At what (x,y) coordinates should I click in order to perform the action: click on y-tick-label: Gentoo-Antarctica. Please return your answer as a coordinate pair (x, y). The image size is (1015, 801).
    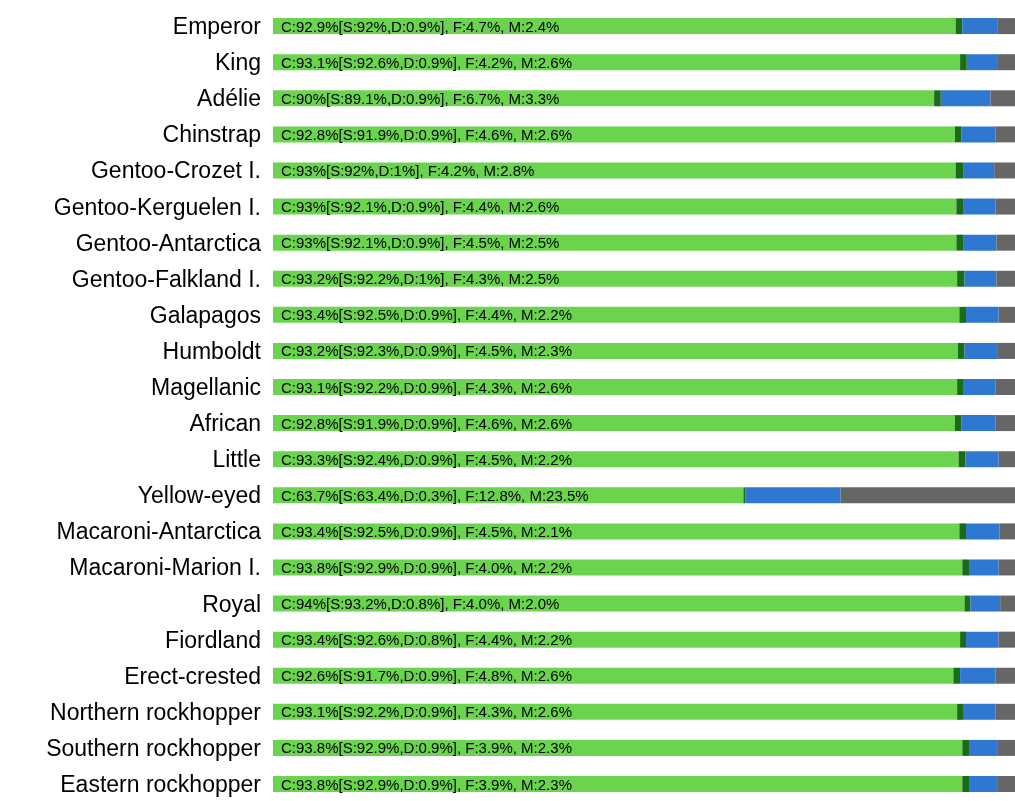
    Looking at the image, I should click on (168, 242).